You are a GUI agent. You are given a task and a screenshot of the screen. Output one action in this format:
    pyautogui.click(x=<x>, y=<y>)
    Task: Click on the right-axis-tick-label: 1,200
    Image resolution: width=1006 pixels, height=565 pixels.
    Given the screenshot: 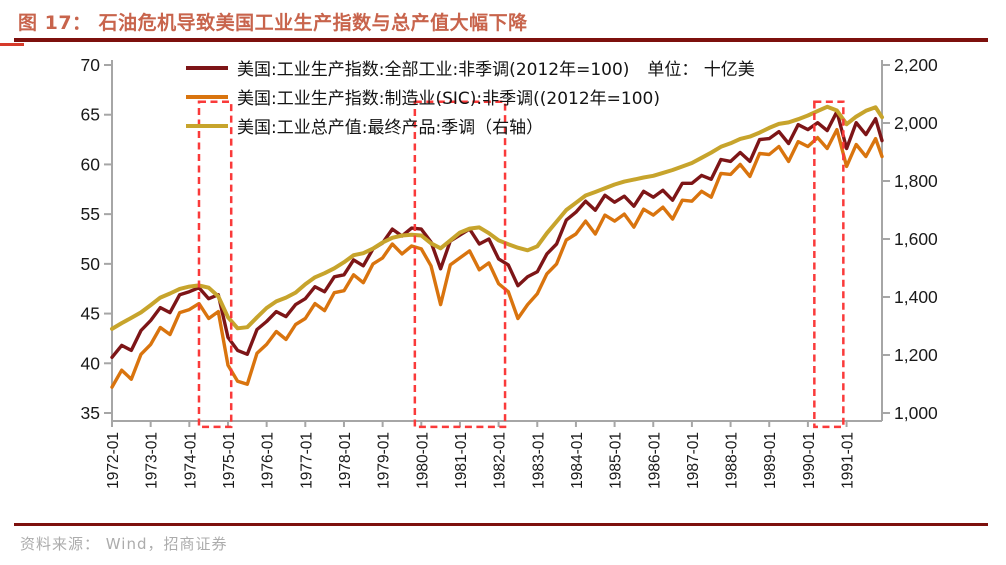 What is the action you would take?
    pyautogui.click(x=916, y=355)
    